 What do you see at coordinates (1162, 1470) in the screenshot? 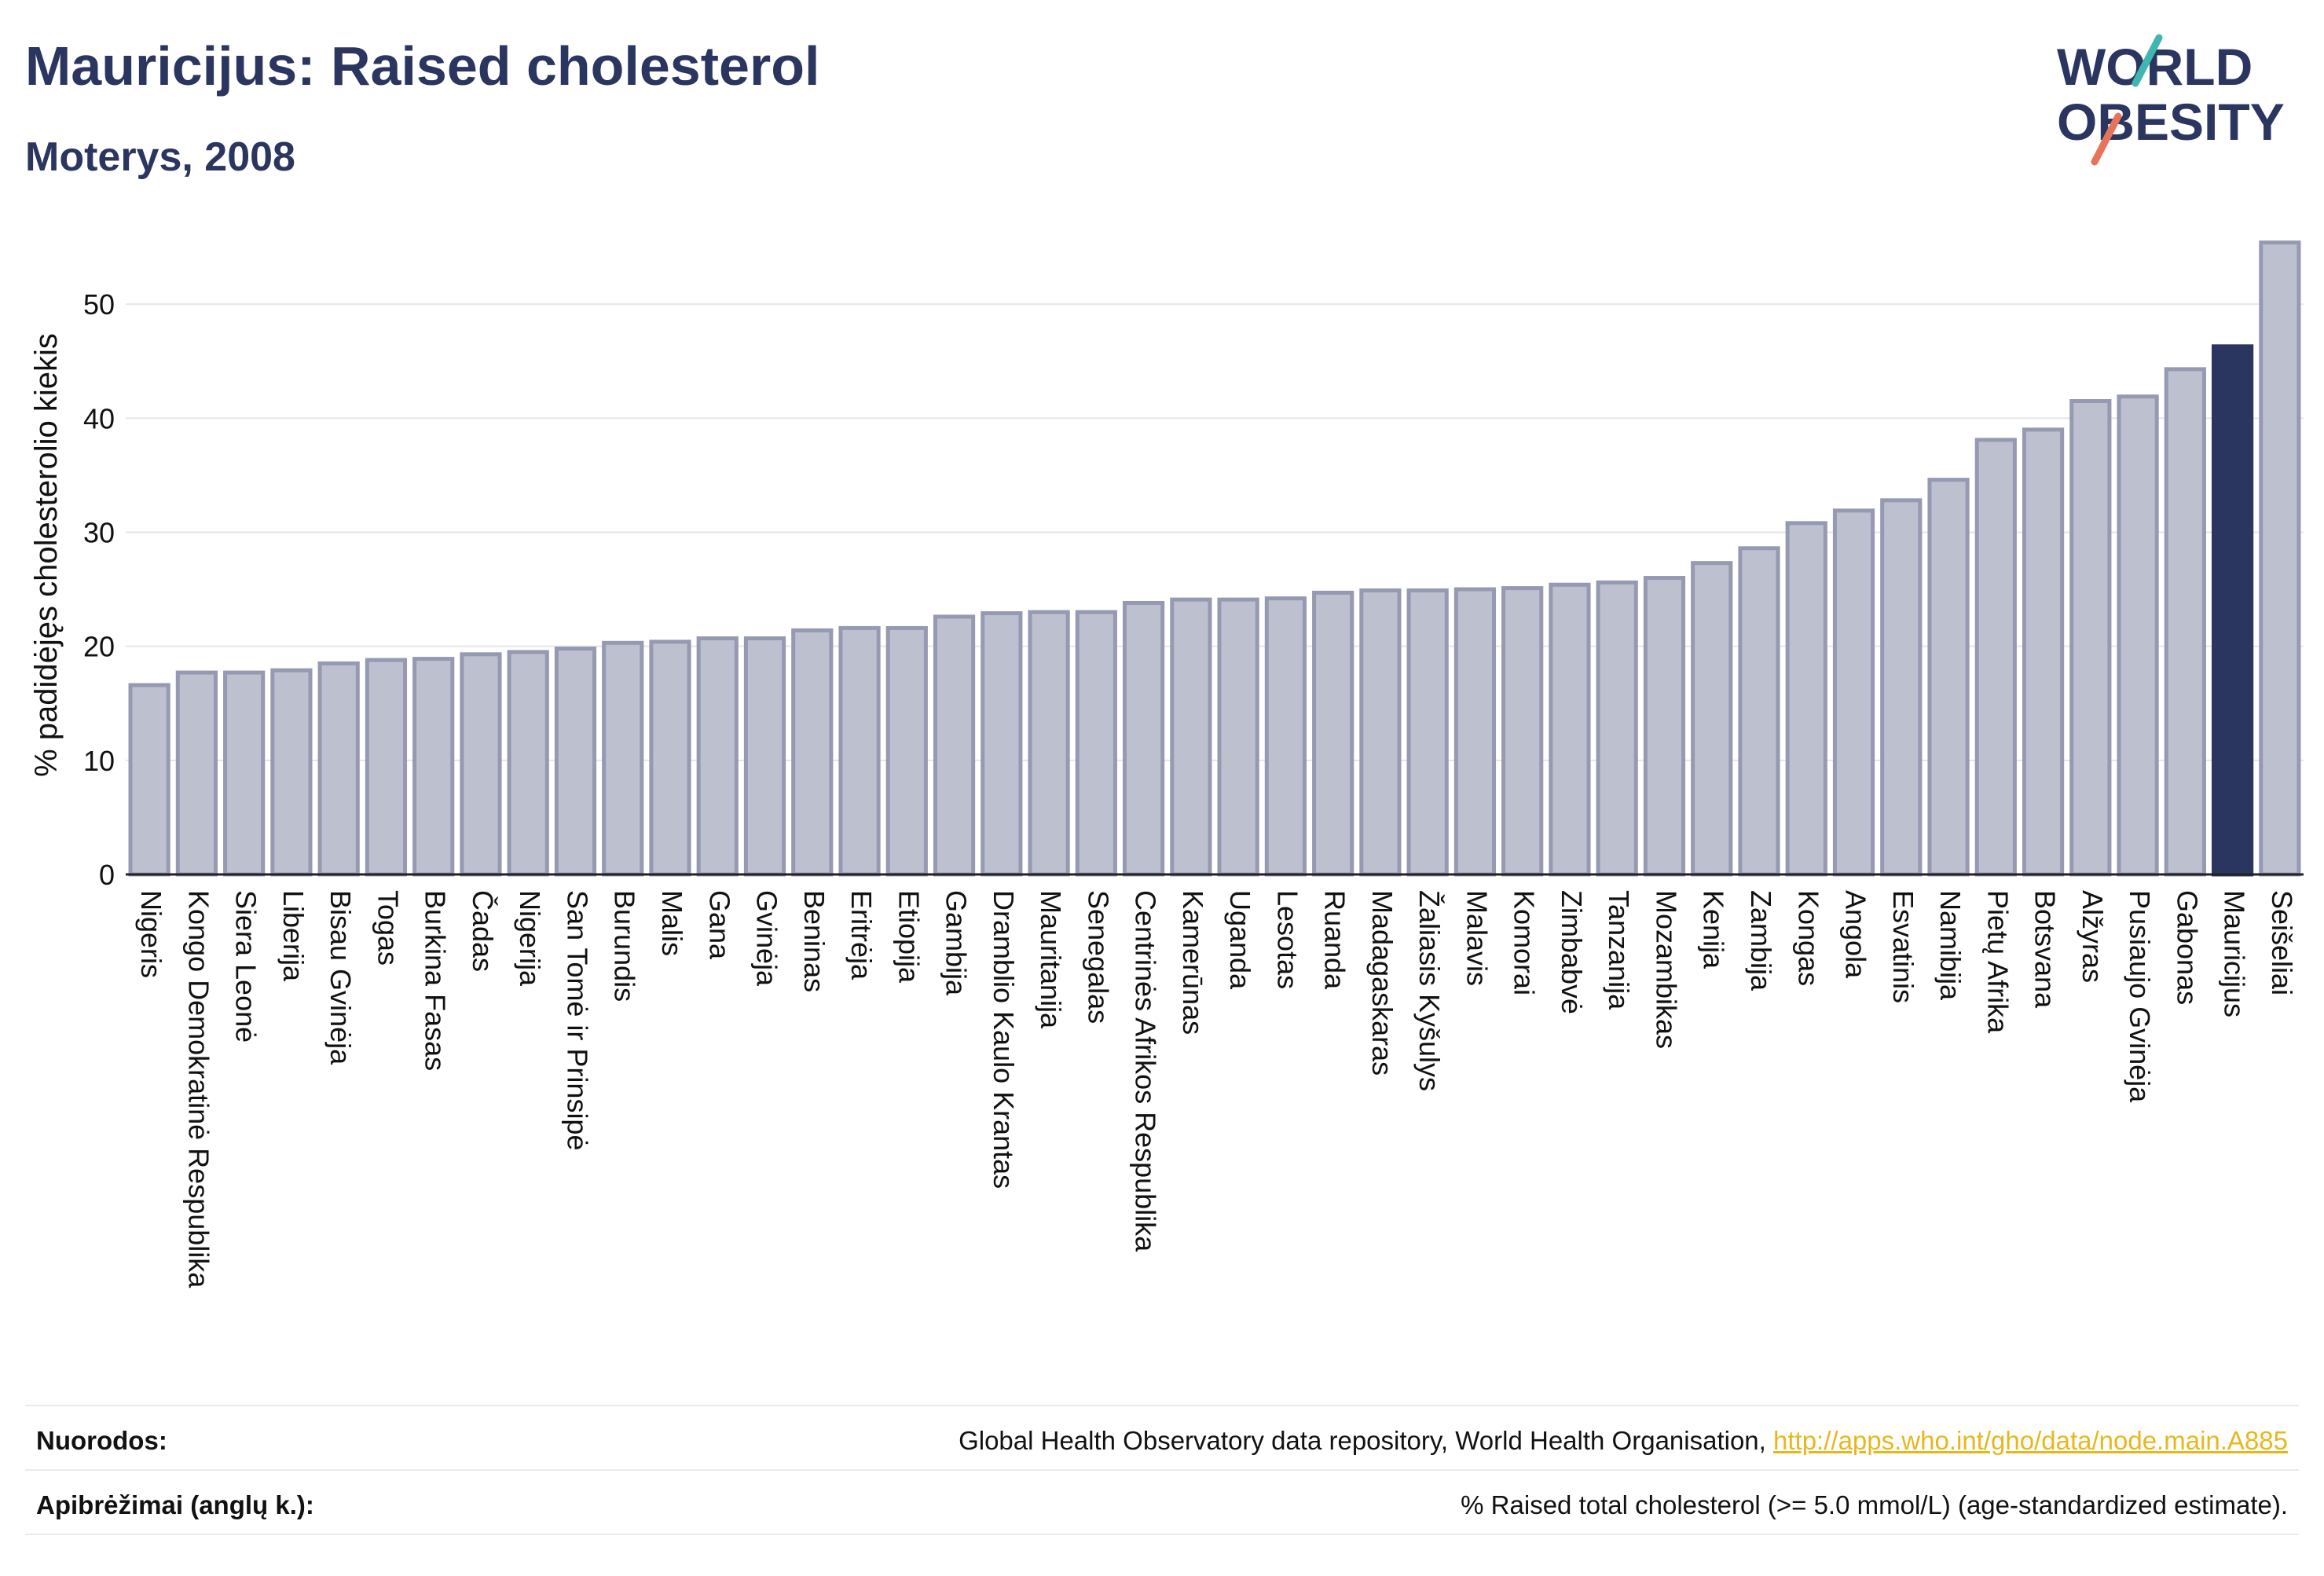
I see `footer-divider-middle` at bounding box center [1162, 1470].